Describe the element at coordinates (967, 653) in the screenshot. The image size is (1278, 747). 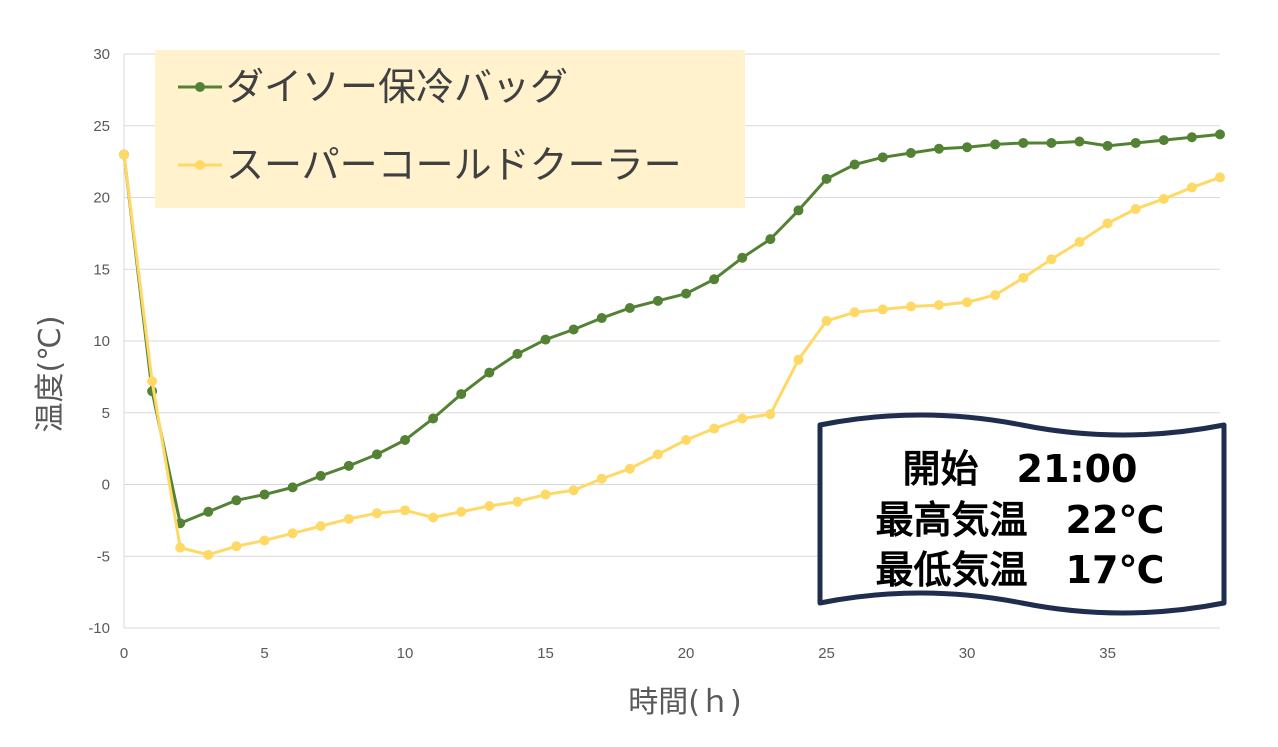
I see `x-tick-label: 30` at that location.